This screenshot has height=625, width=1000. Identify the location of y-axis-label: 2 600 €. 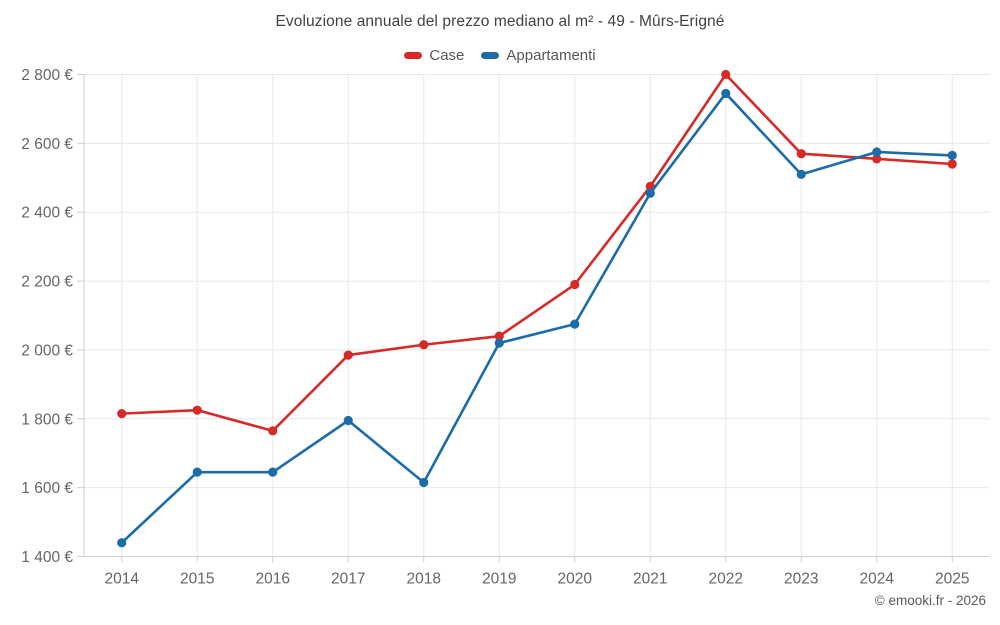
(47, 144).